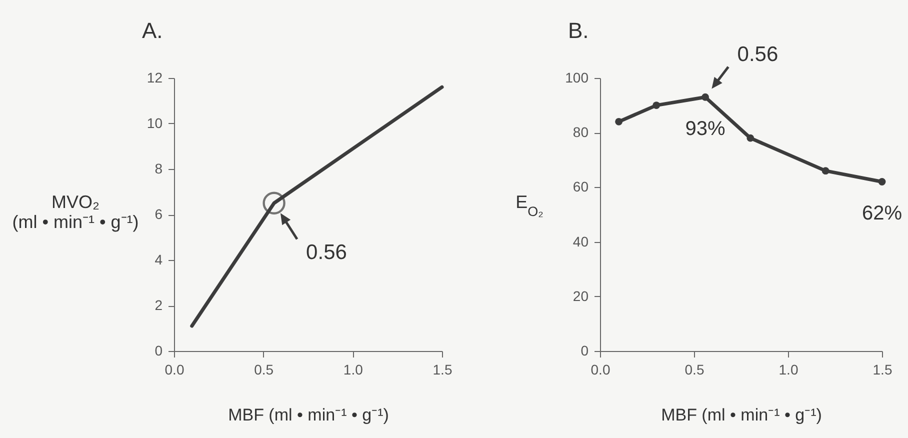  I want to click on y-tick-label: 6, so click(158, 214).